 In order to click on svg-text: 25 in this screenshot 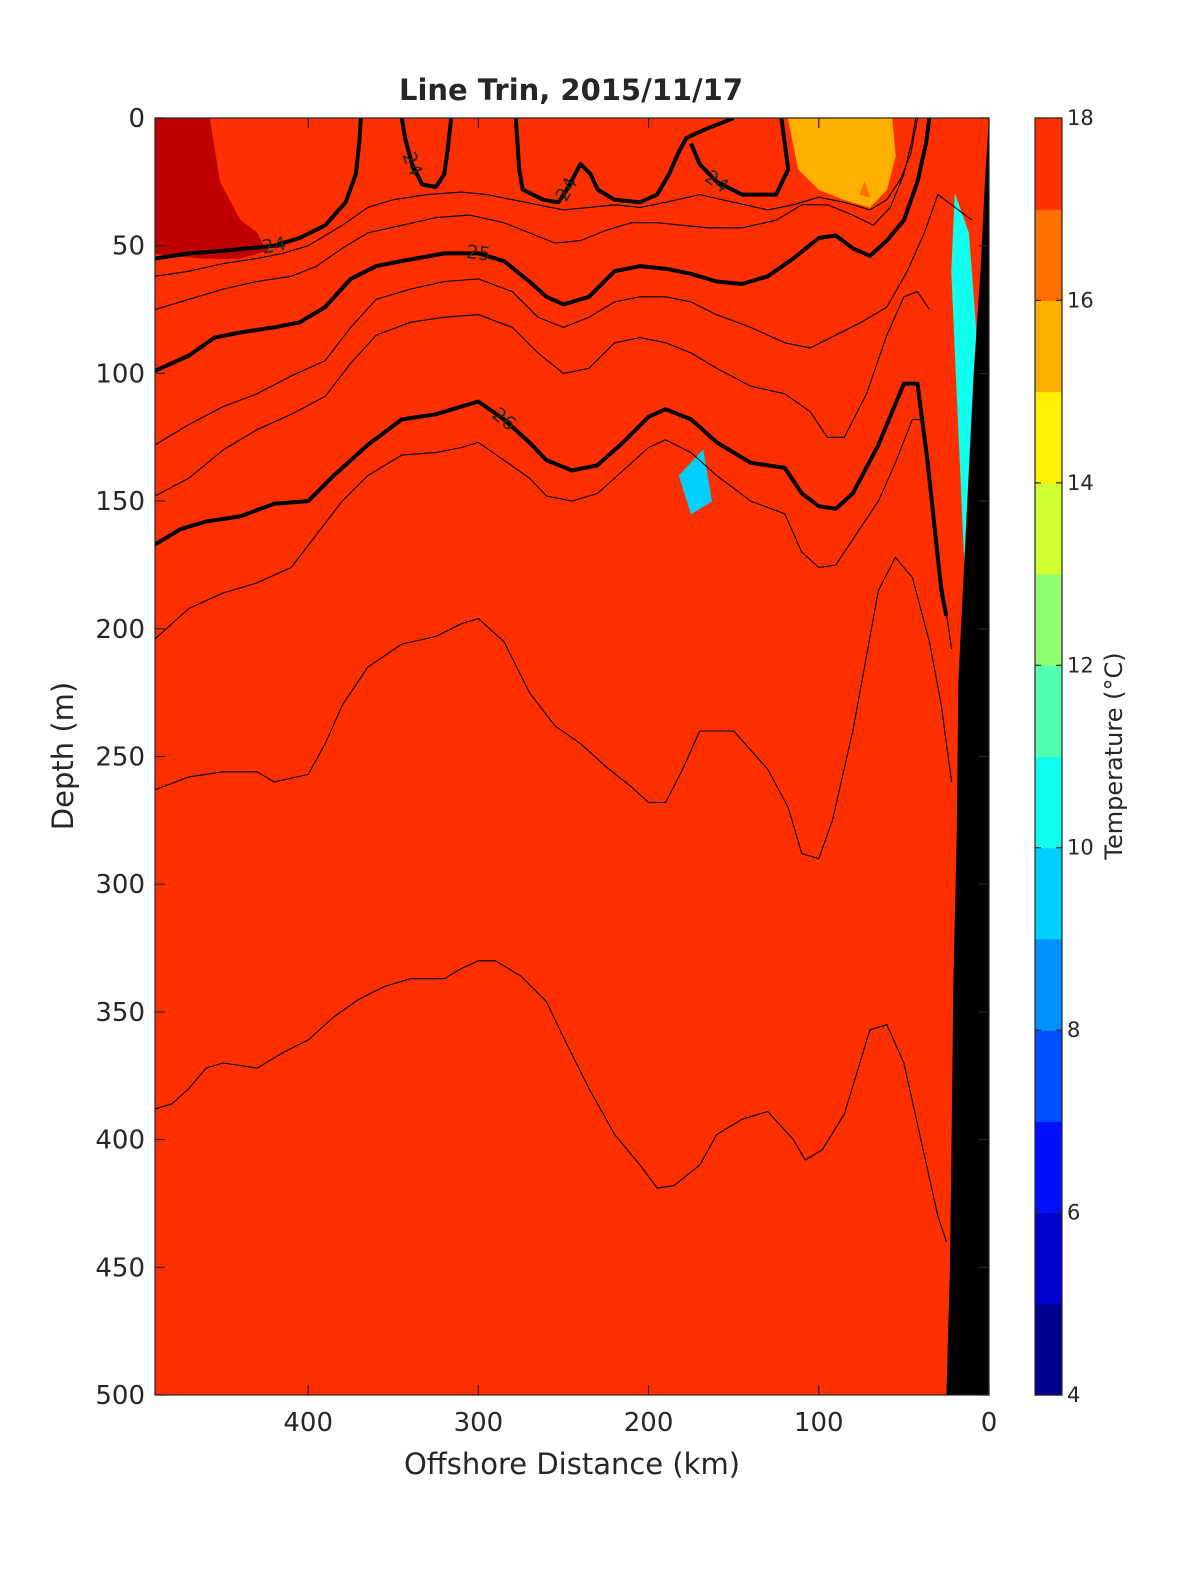, I will do `click(478, 253)`.